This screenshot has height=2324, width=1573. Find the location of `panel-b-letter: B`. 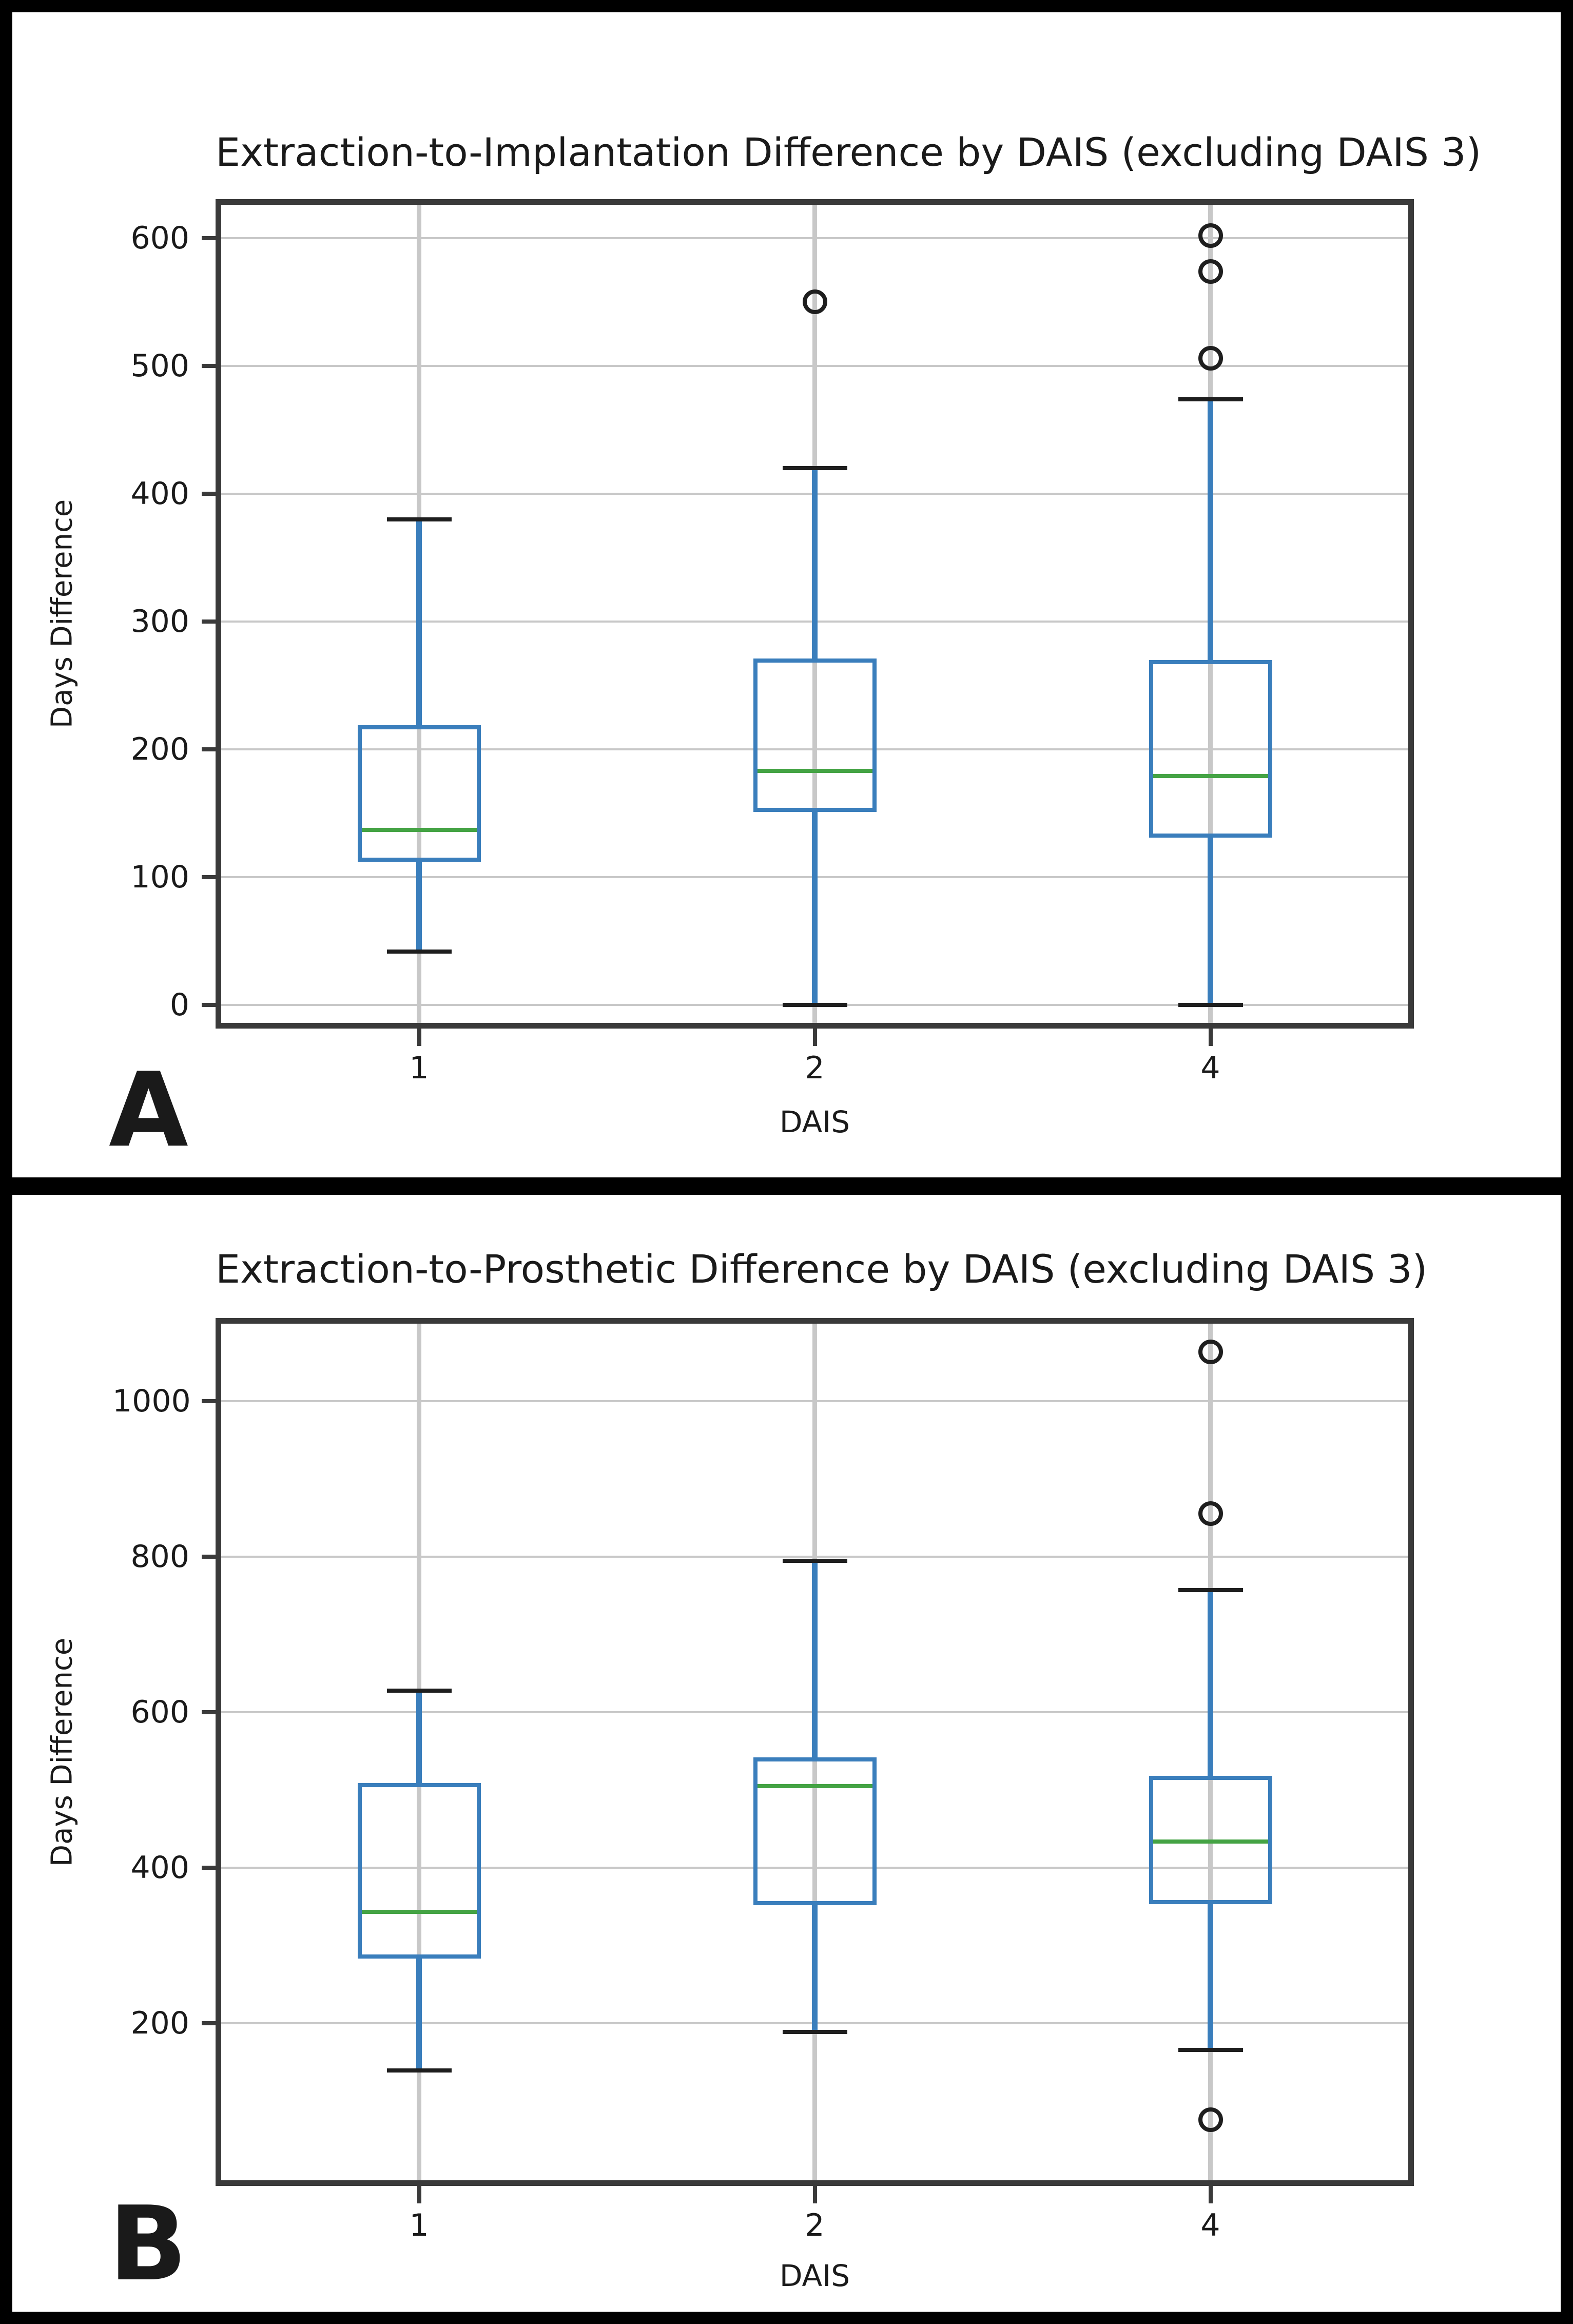

panel-b-letter: B is located at coordinates (148, 2244).